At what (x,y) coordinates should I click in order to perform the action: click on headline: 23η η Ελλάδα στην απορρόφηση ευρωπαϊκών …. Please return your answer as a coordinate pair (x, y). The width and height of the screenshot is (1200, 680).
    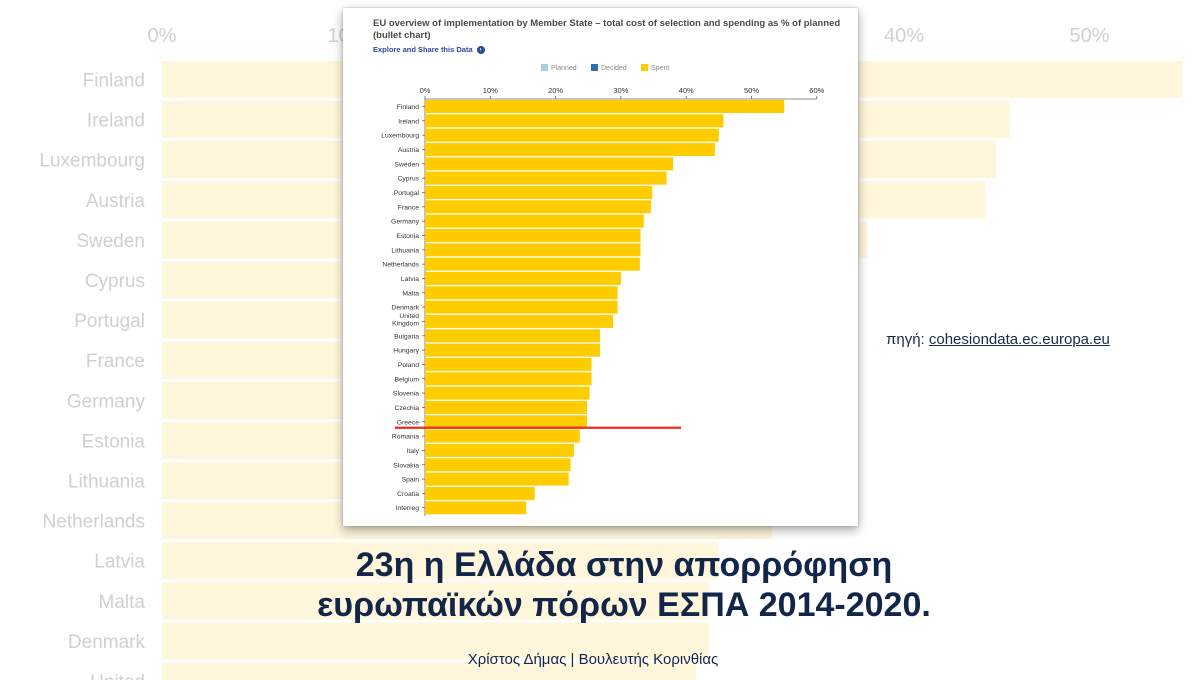
    Looking at the image, I should click on (600, 585).